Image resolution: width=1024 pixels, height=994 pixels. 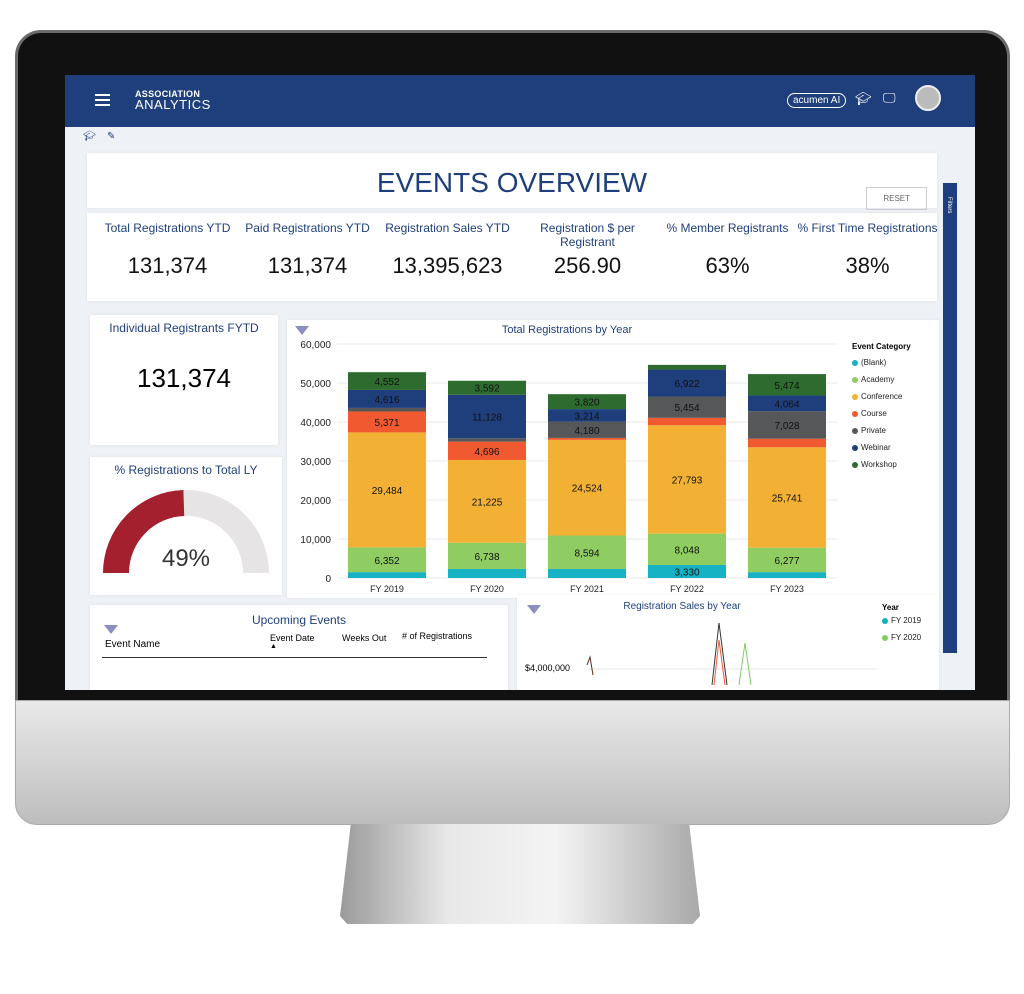 I want to click on gauge-chart, so click(x=186, y=532).